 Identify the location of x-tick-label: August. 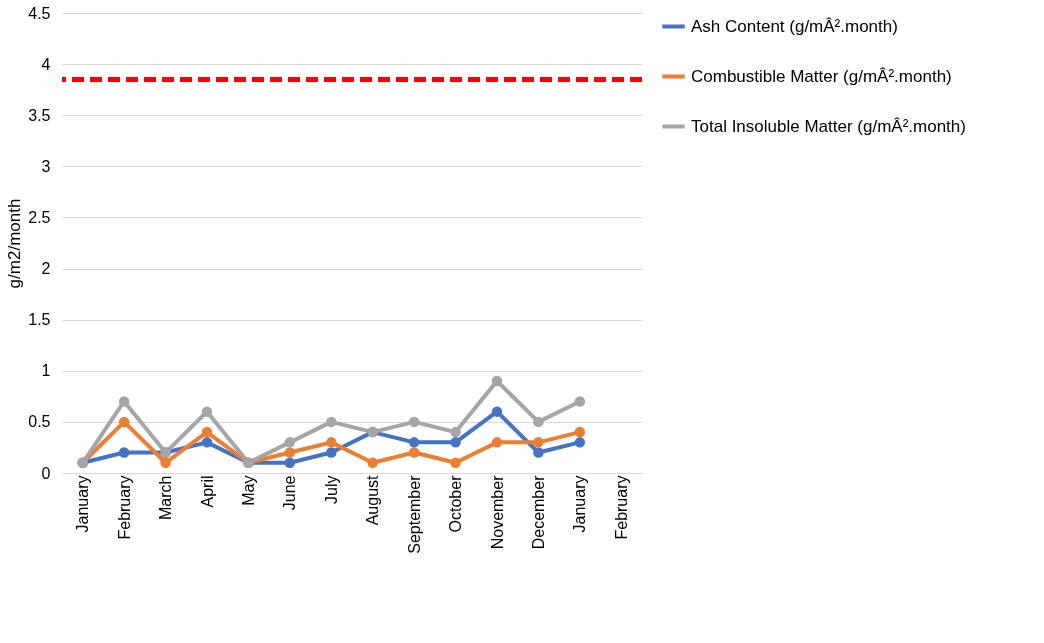
(373, 500).